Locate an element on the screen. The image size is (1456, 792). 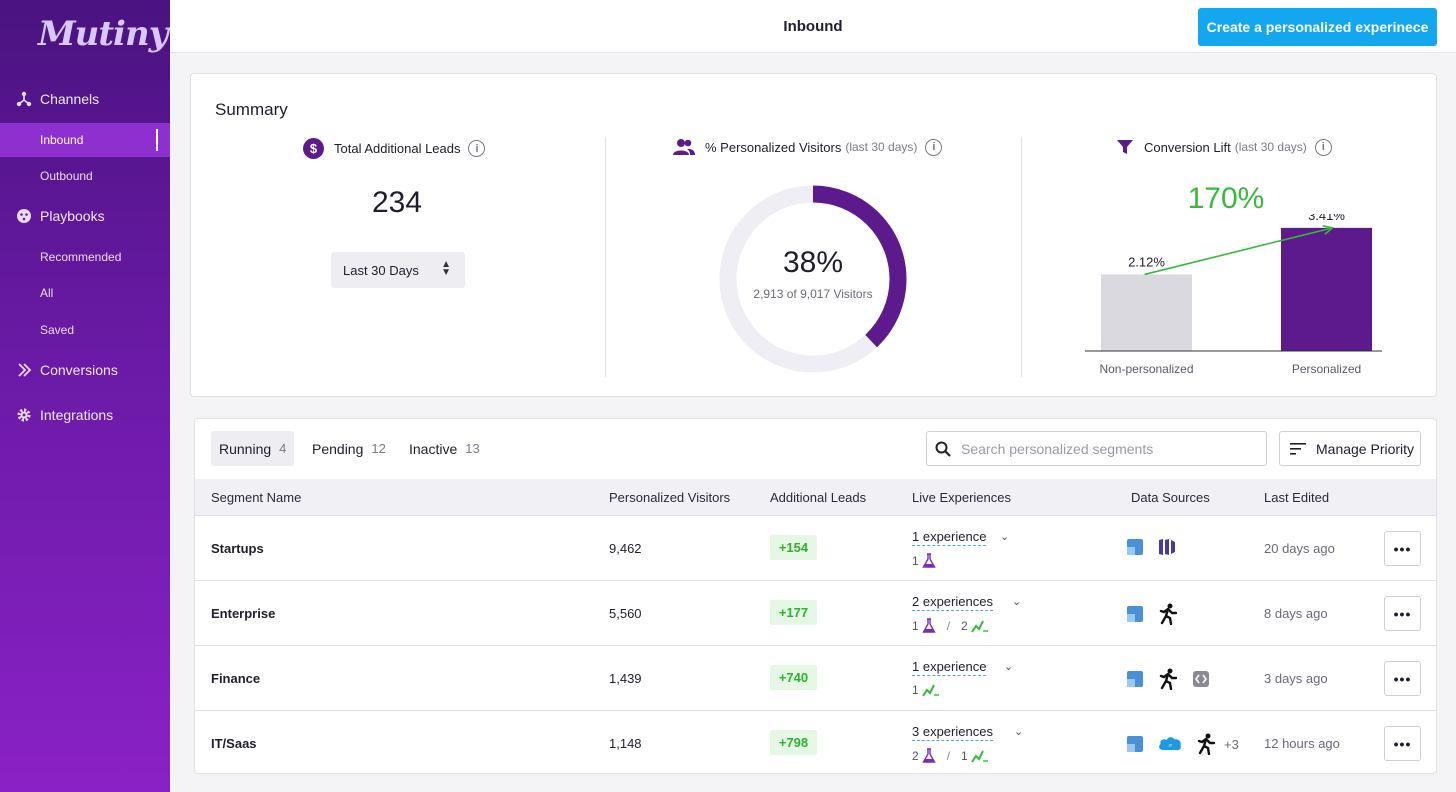
tab-label: Inactive is located at coordinates (433, 448).